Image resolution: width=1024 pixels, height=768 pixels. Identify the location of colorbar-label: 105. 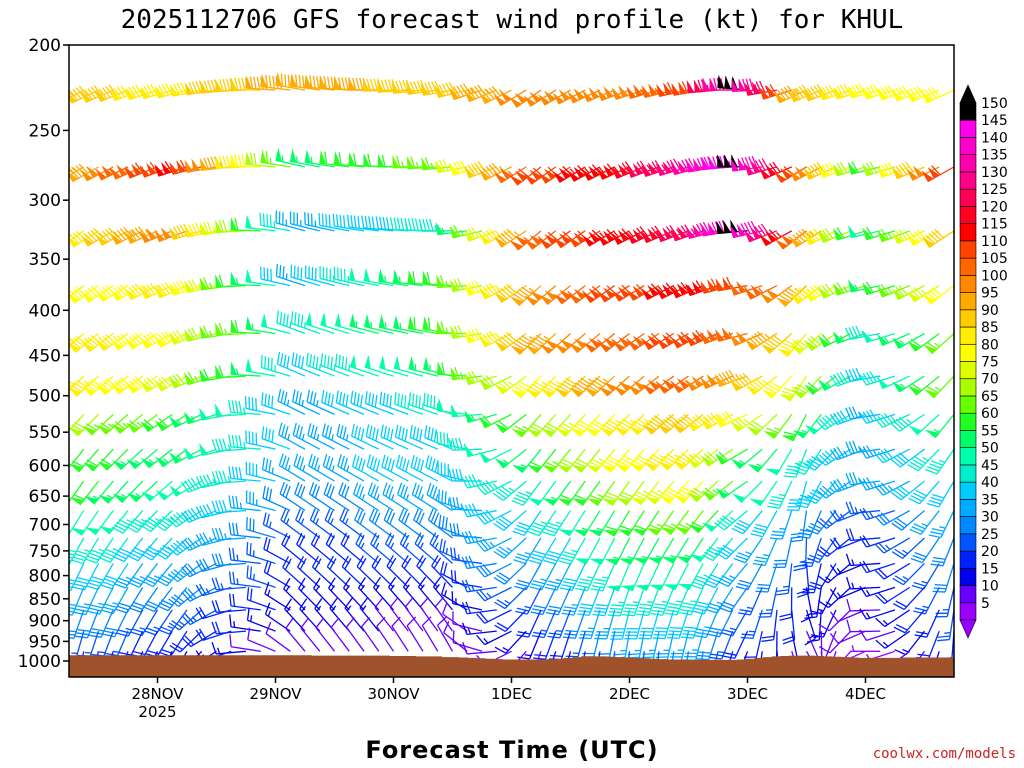
(994, 259).